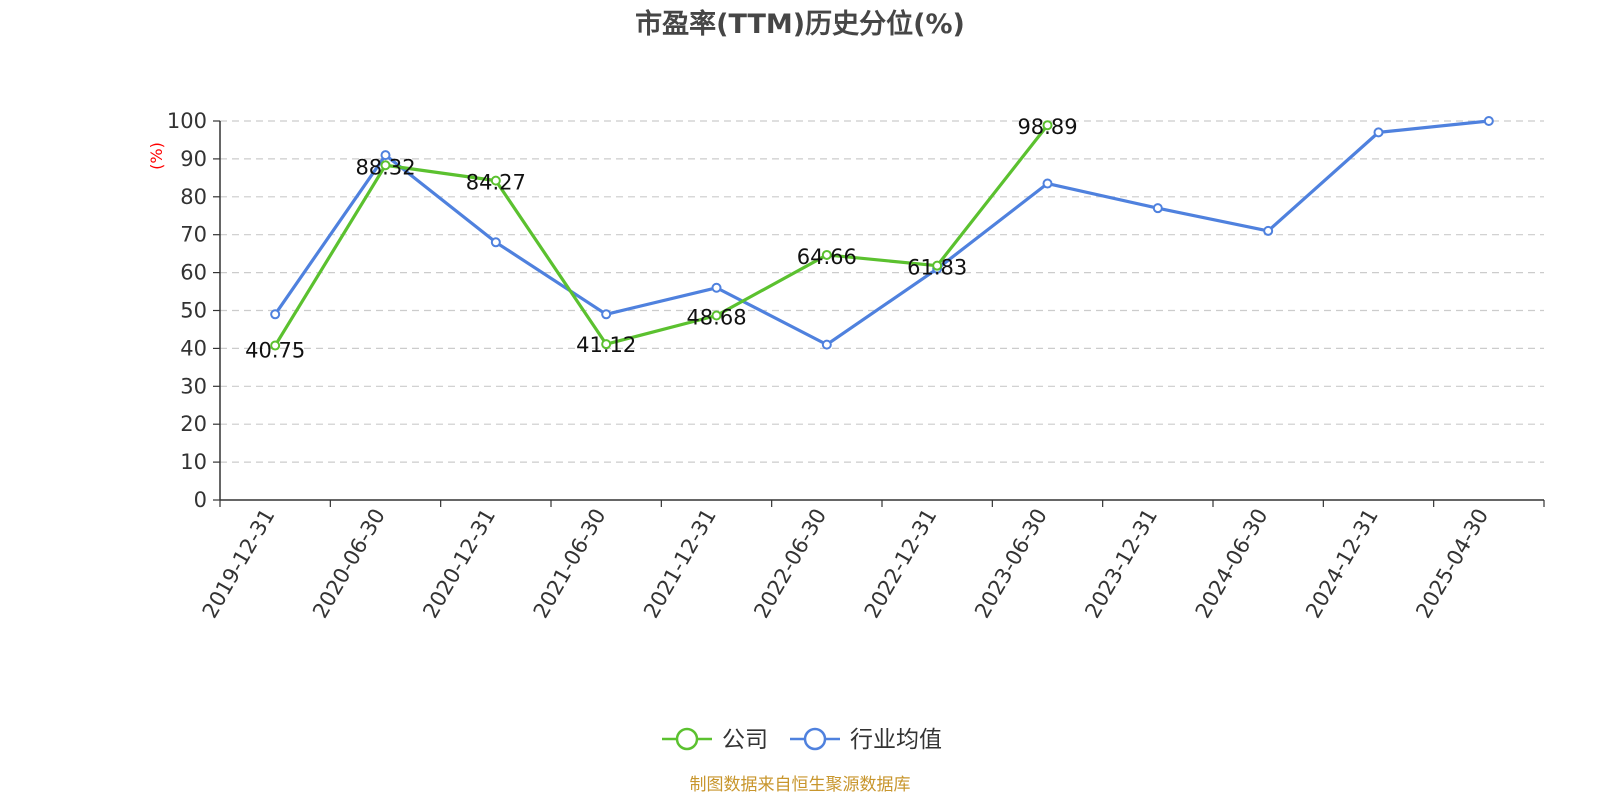 This screenshot has height=800, width=1600. Describe the element at coordinates (193, 386) in the screenshot. I see `y-tick-label: 30` at that location.